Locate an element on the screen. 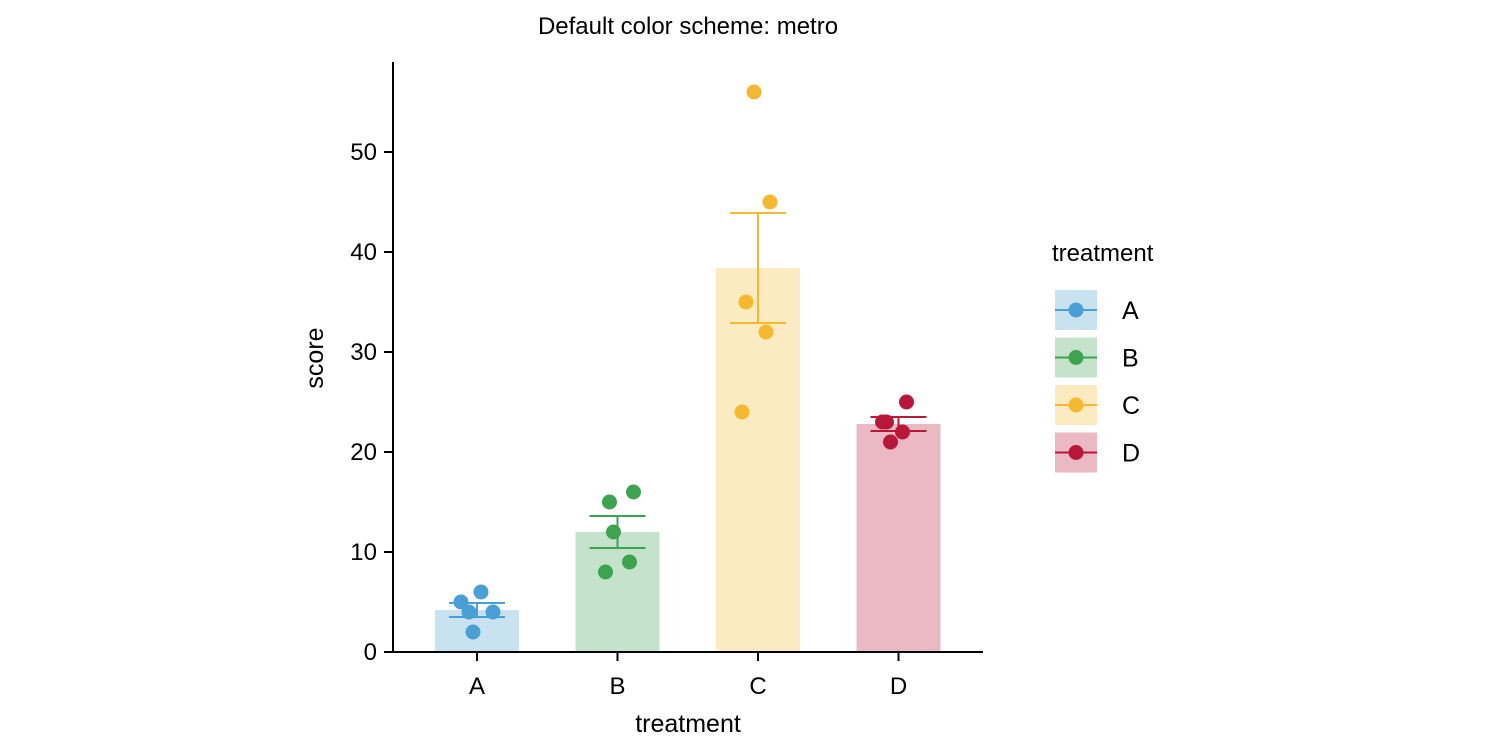 This screenshot has width=1500, height=755. legend-marker-B is located at coordinates (1076, 357).